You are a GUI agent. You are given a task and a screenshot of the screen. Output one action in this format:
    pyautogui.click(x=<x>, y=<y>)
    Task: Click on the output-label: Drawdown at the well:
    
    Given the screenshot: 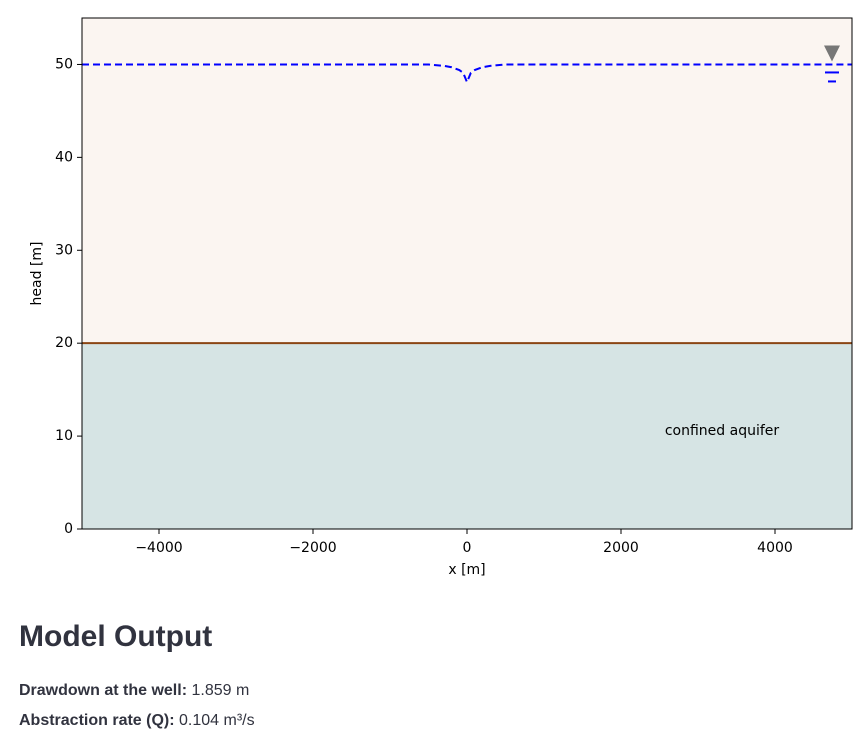 What is the action you would take?
    pyautogui.click(x=103, y=690)
    